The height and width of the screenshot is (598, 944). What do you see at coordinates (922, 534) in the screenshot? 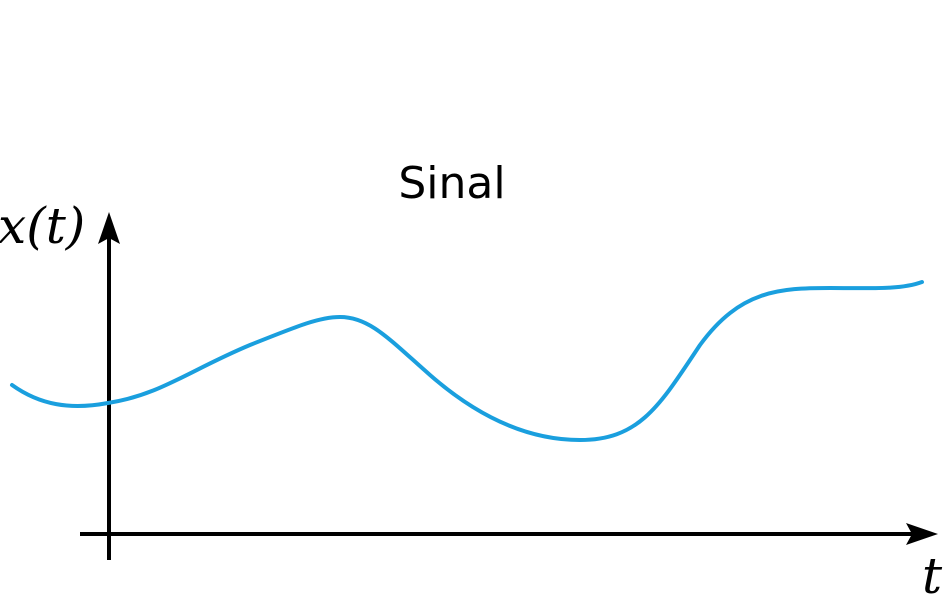
I see `x-axis-arrowhead` at bounding box center [922, 534].